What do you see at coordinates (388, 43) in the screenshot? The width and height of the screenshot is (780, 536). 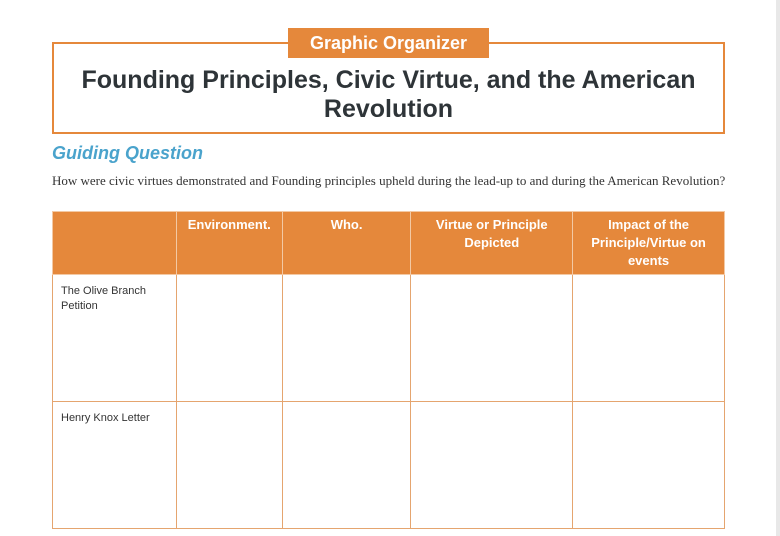 I see `graphic-organizer-badge: Graphic Organizer` at bounding box center [388, 43].